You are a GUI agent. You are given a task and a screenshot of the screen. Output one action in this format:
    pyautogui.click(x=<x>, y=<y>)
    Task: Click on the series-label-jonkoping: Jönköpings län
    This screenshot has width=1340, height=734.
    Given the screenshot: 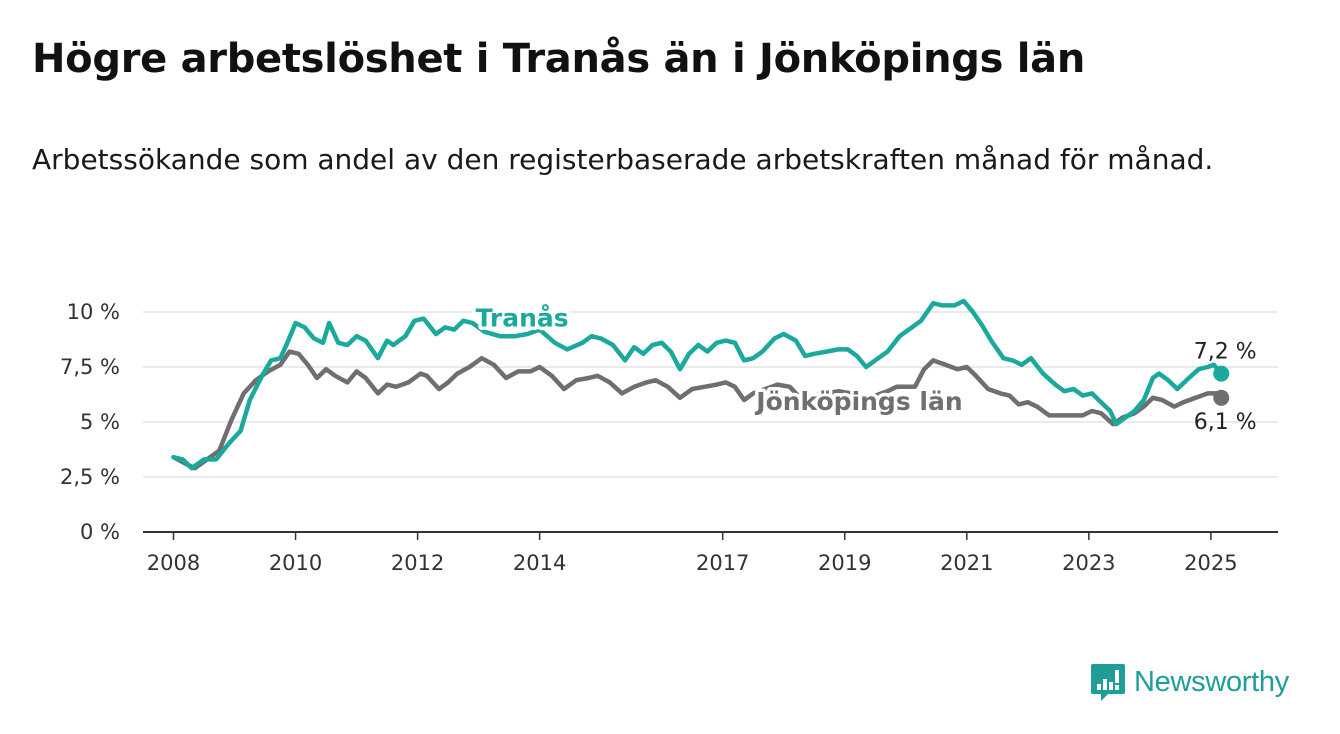 What is the action you would take?
    pyautogui.click(x=858, y=401)
    